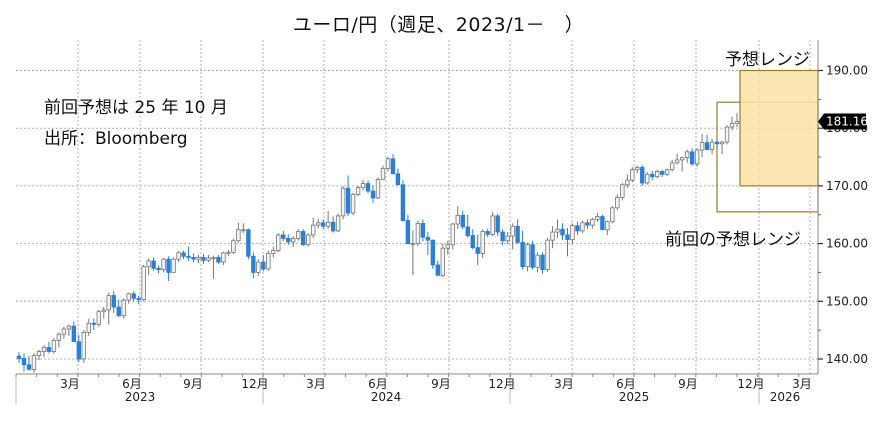 Image resolution: width=877 pixels, height=429 pixels. What do you see at coordinates (634, 397) in the screenshot?
I see `x-year-label: 2025` at bounding box center [634, 397].